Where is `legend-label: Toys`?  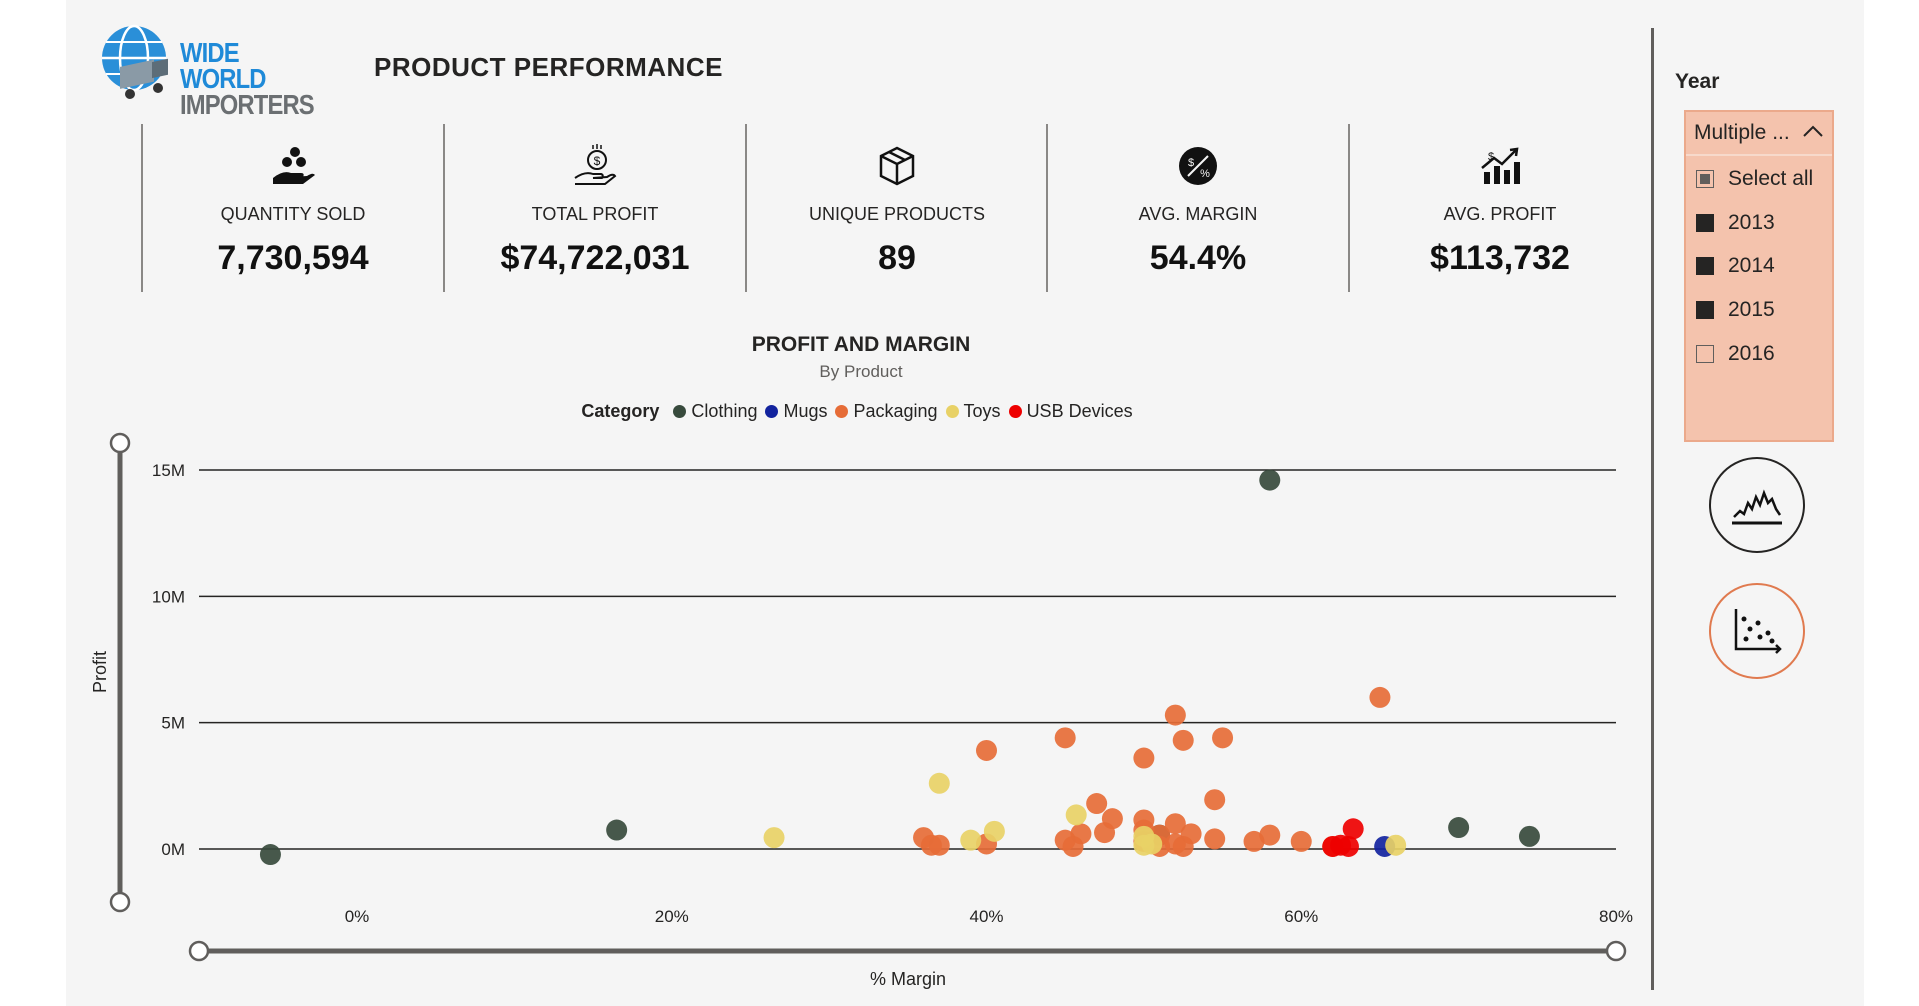 legend-label: Toys is located at coordinates (982, 411).